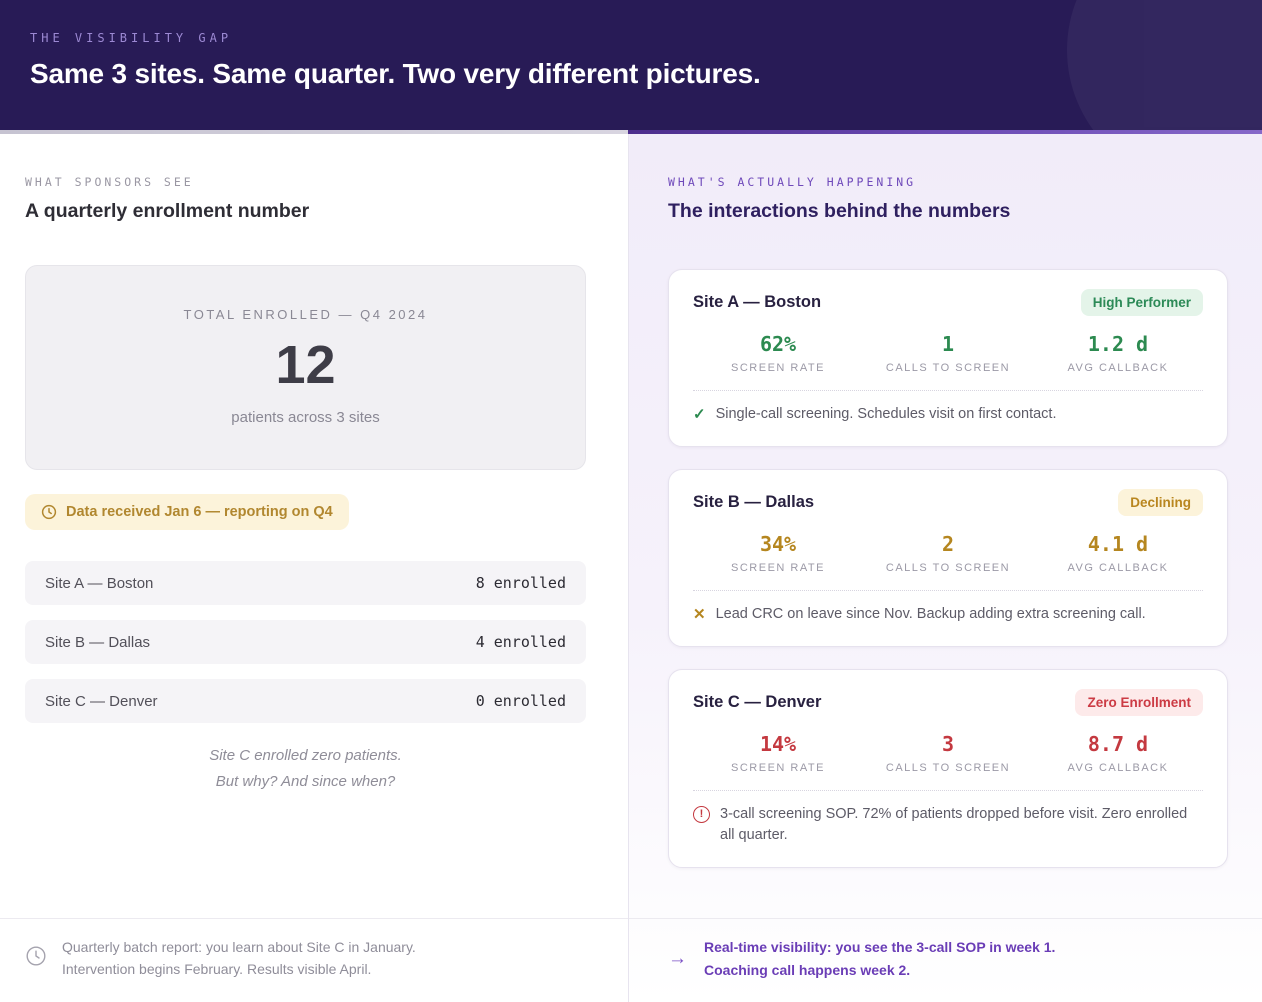  Describe the element at coordinates (754, 501) in the screenshot. I see `card-site-name: Site B — Dallas` at that location.